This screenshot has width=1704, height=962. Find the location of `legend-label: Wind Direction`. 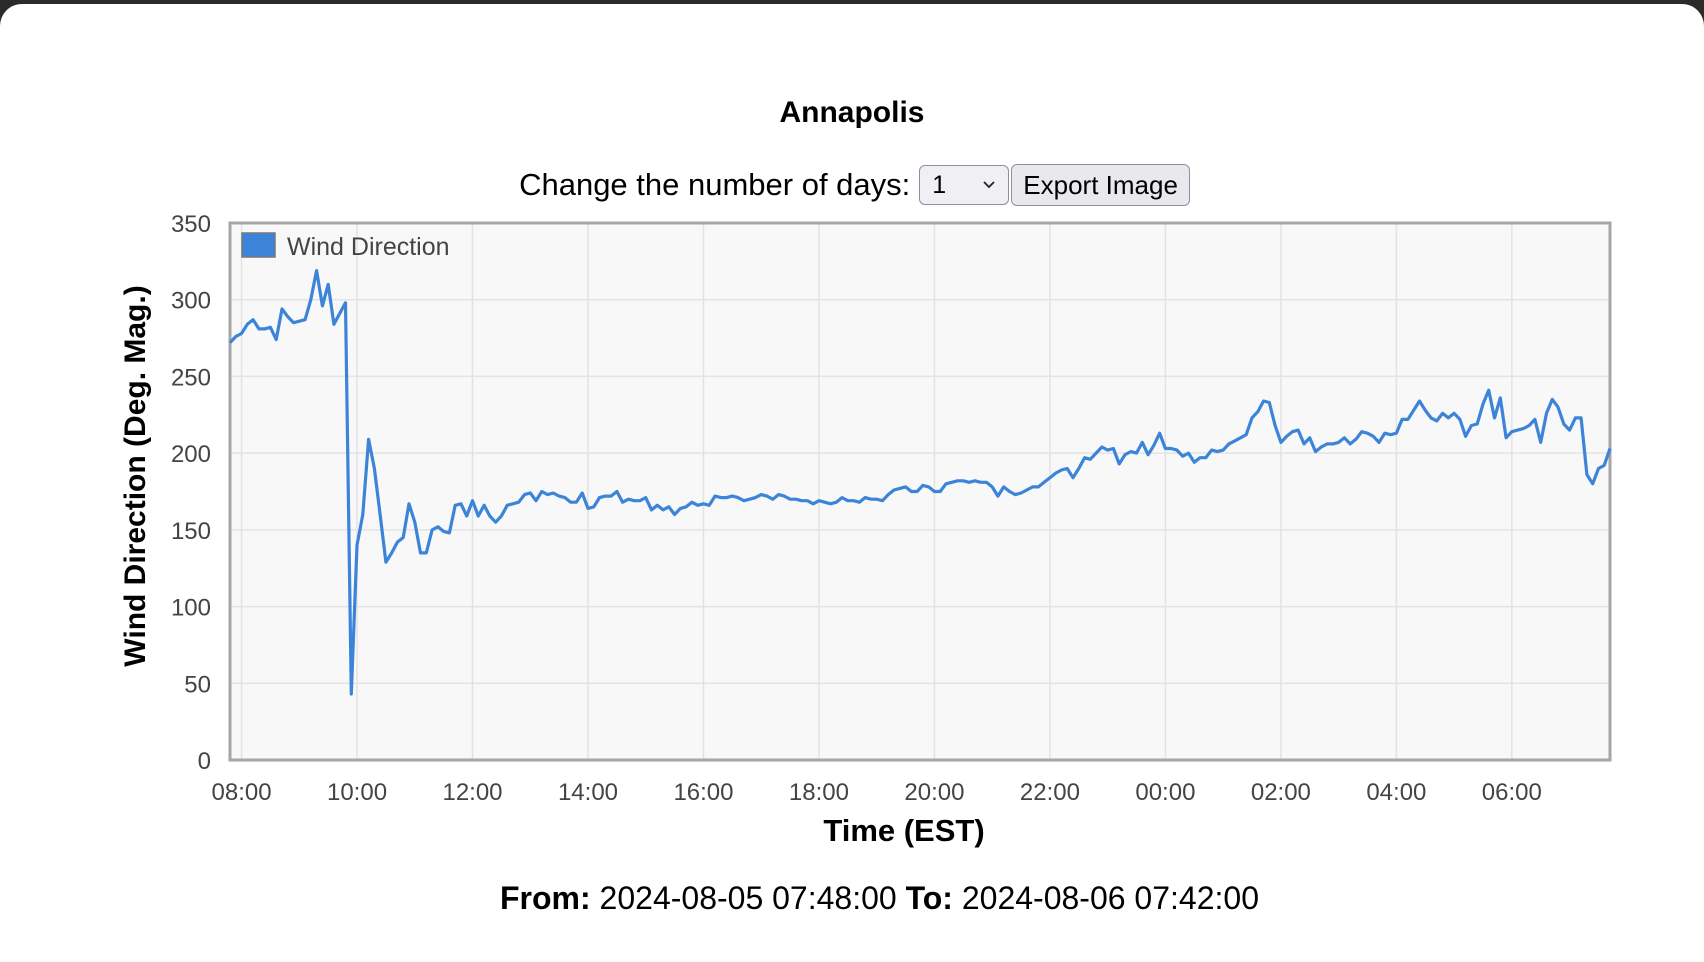

legend-label: Wind Direction is located at coordinates (368, 247).